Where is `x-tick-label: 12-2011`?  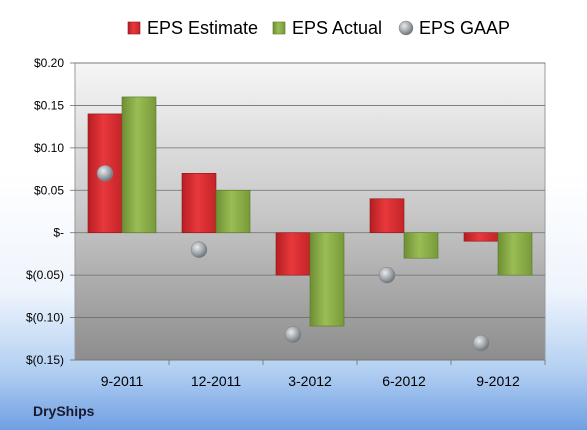 x-tick-label: 12-2011 is located at coordinates (216, 381).